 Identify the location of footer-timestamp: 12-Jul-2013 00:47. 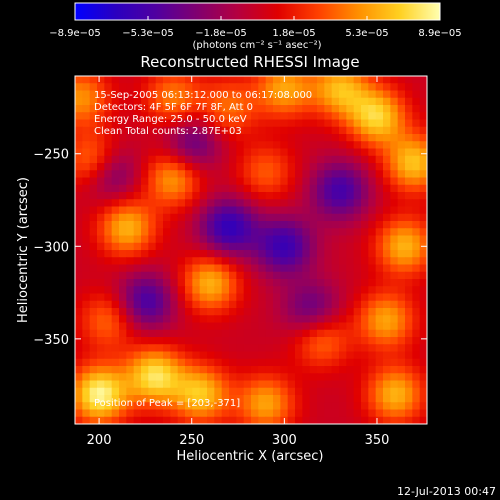
(446, 491).